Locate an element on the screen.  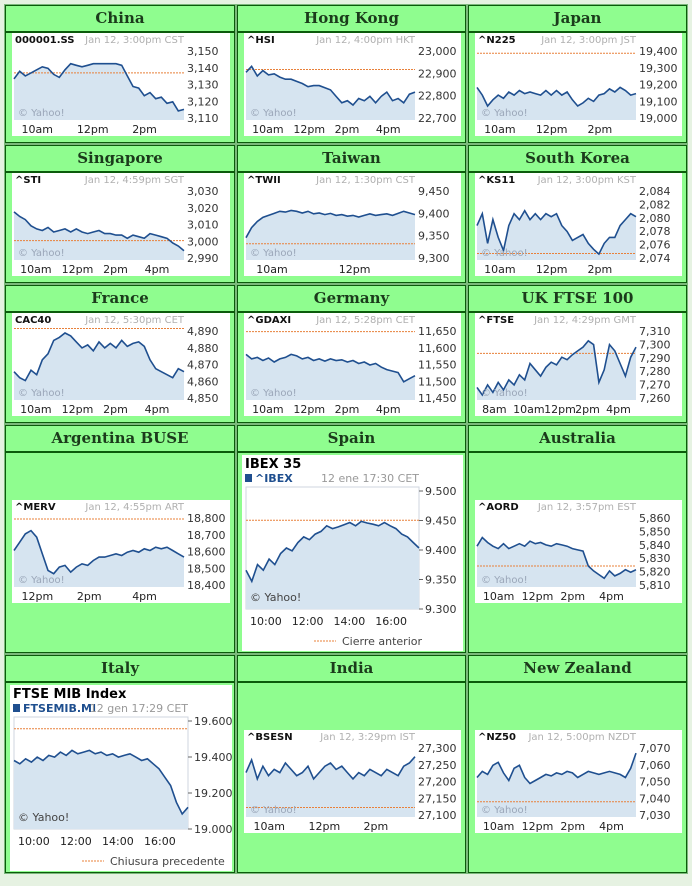
ticker-symbol: ^BSESN is located at coordinates (270, 737).